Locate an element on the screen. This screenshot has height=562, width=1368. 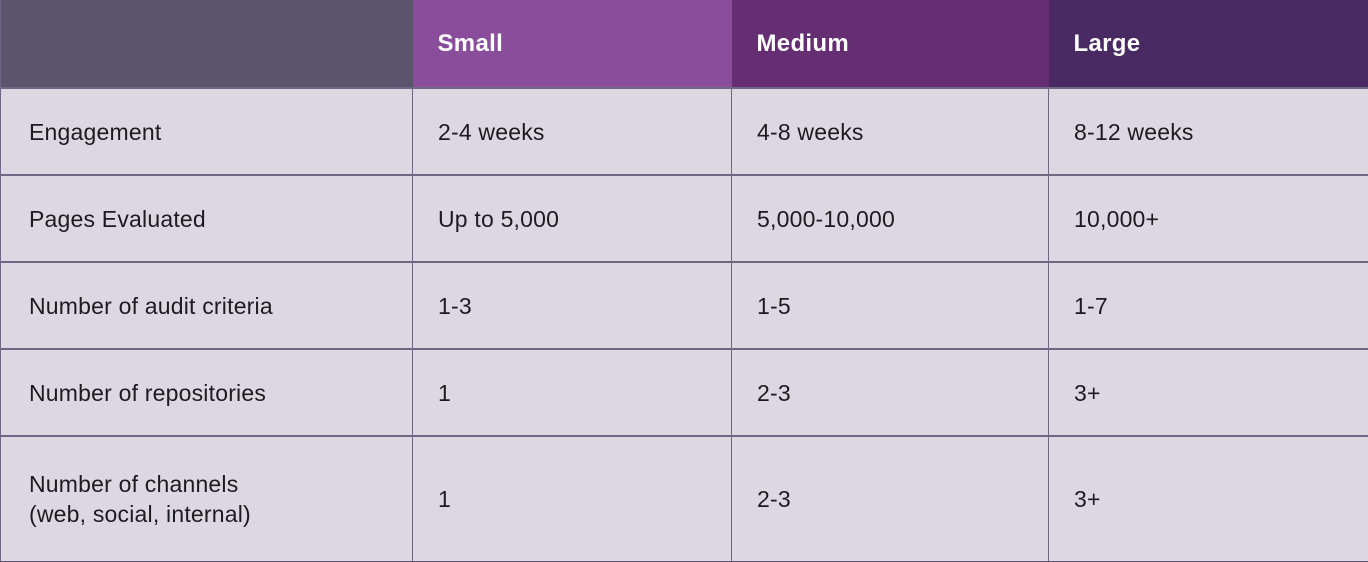
row-label-line1: Number of channels is located at coordinates (134, 483).